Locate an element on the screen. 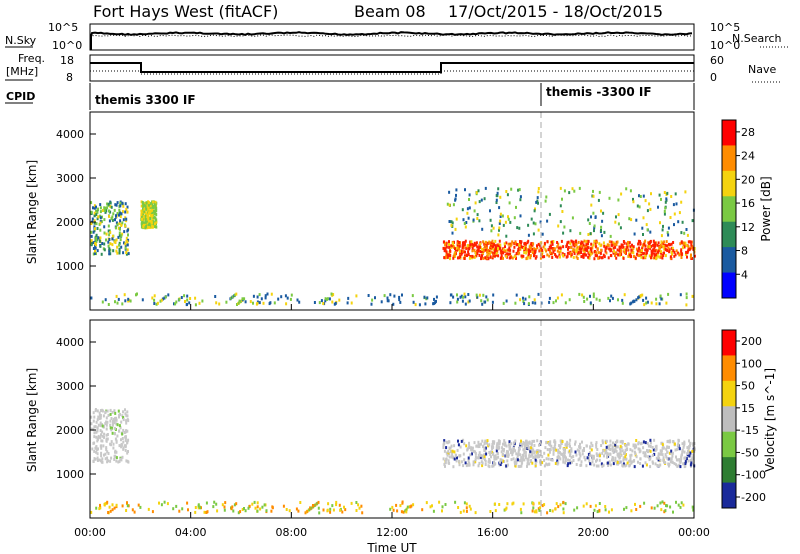 This screenshot has height=554, width=800. cpid-segment-2: themis -3300 IF is located at coordinates (599, 92).